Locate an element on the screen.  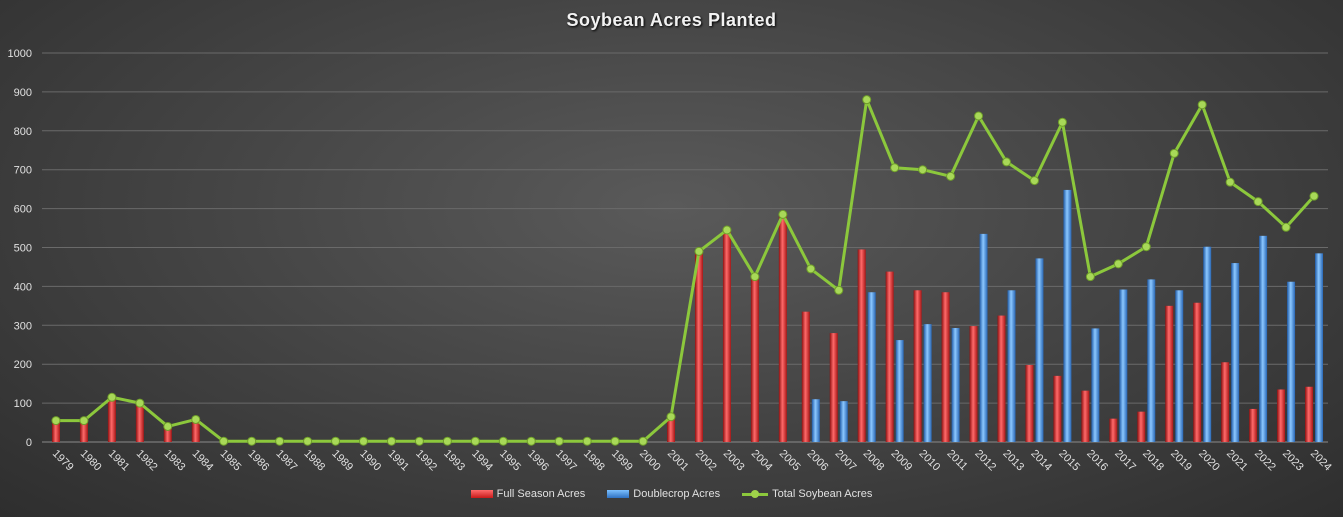
point-total-1986 is located at coordinates (252, 441).